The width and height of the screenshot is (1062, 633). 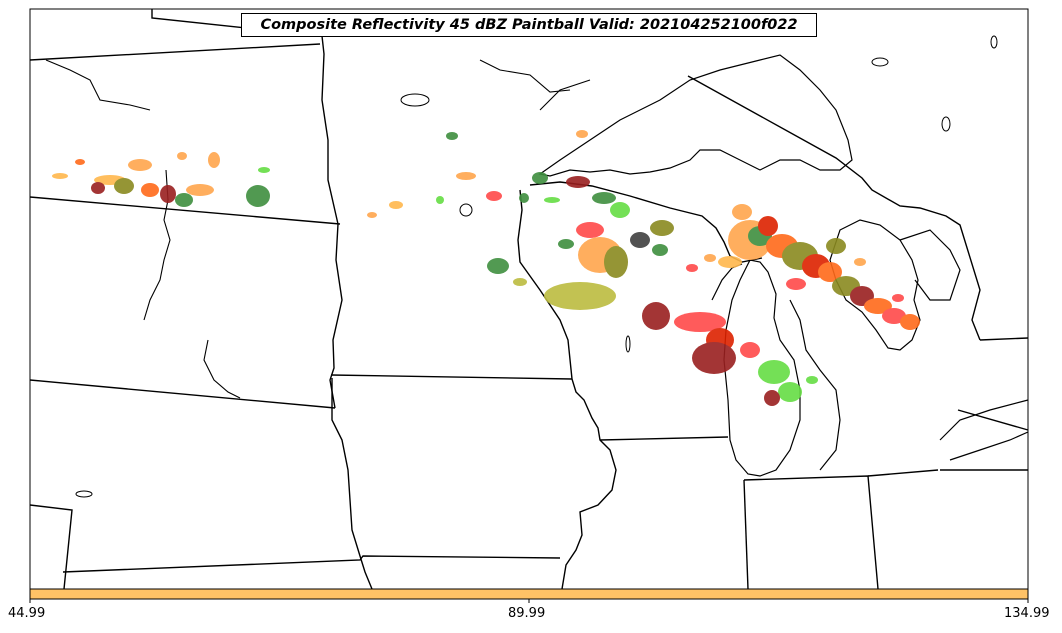 I want to click on colorbar, so click(x=529, y=594).